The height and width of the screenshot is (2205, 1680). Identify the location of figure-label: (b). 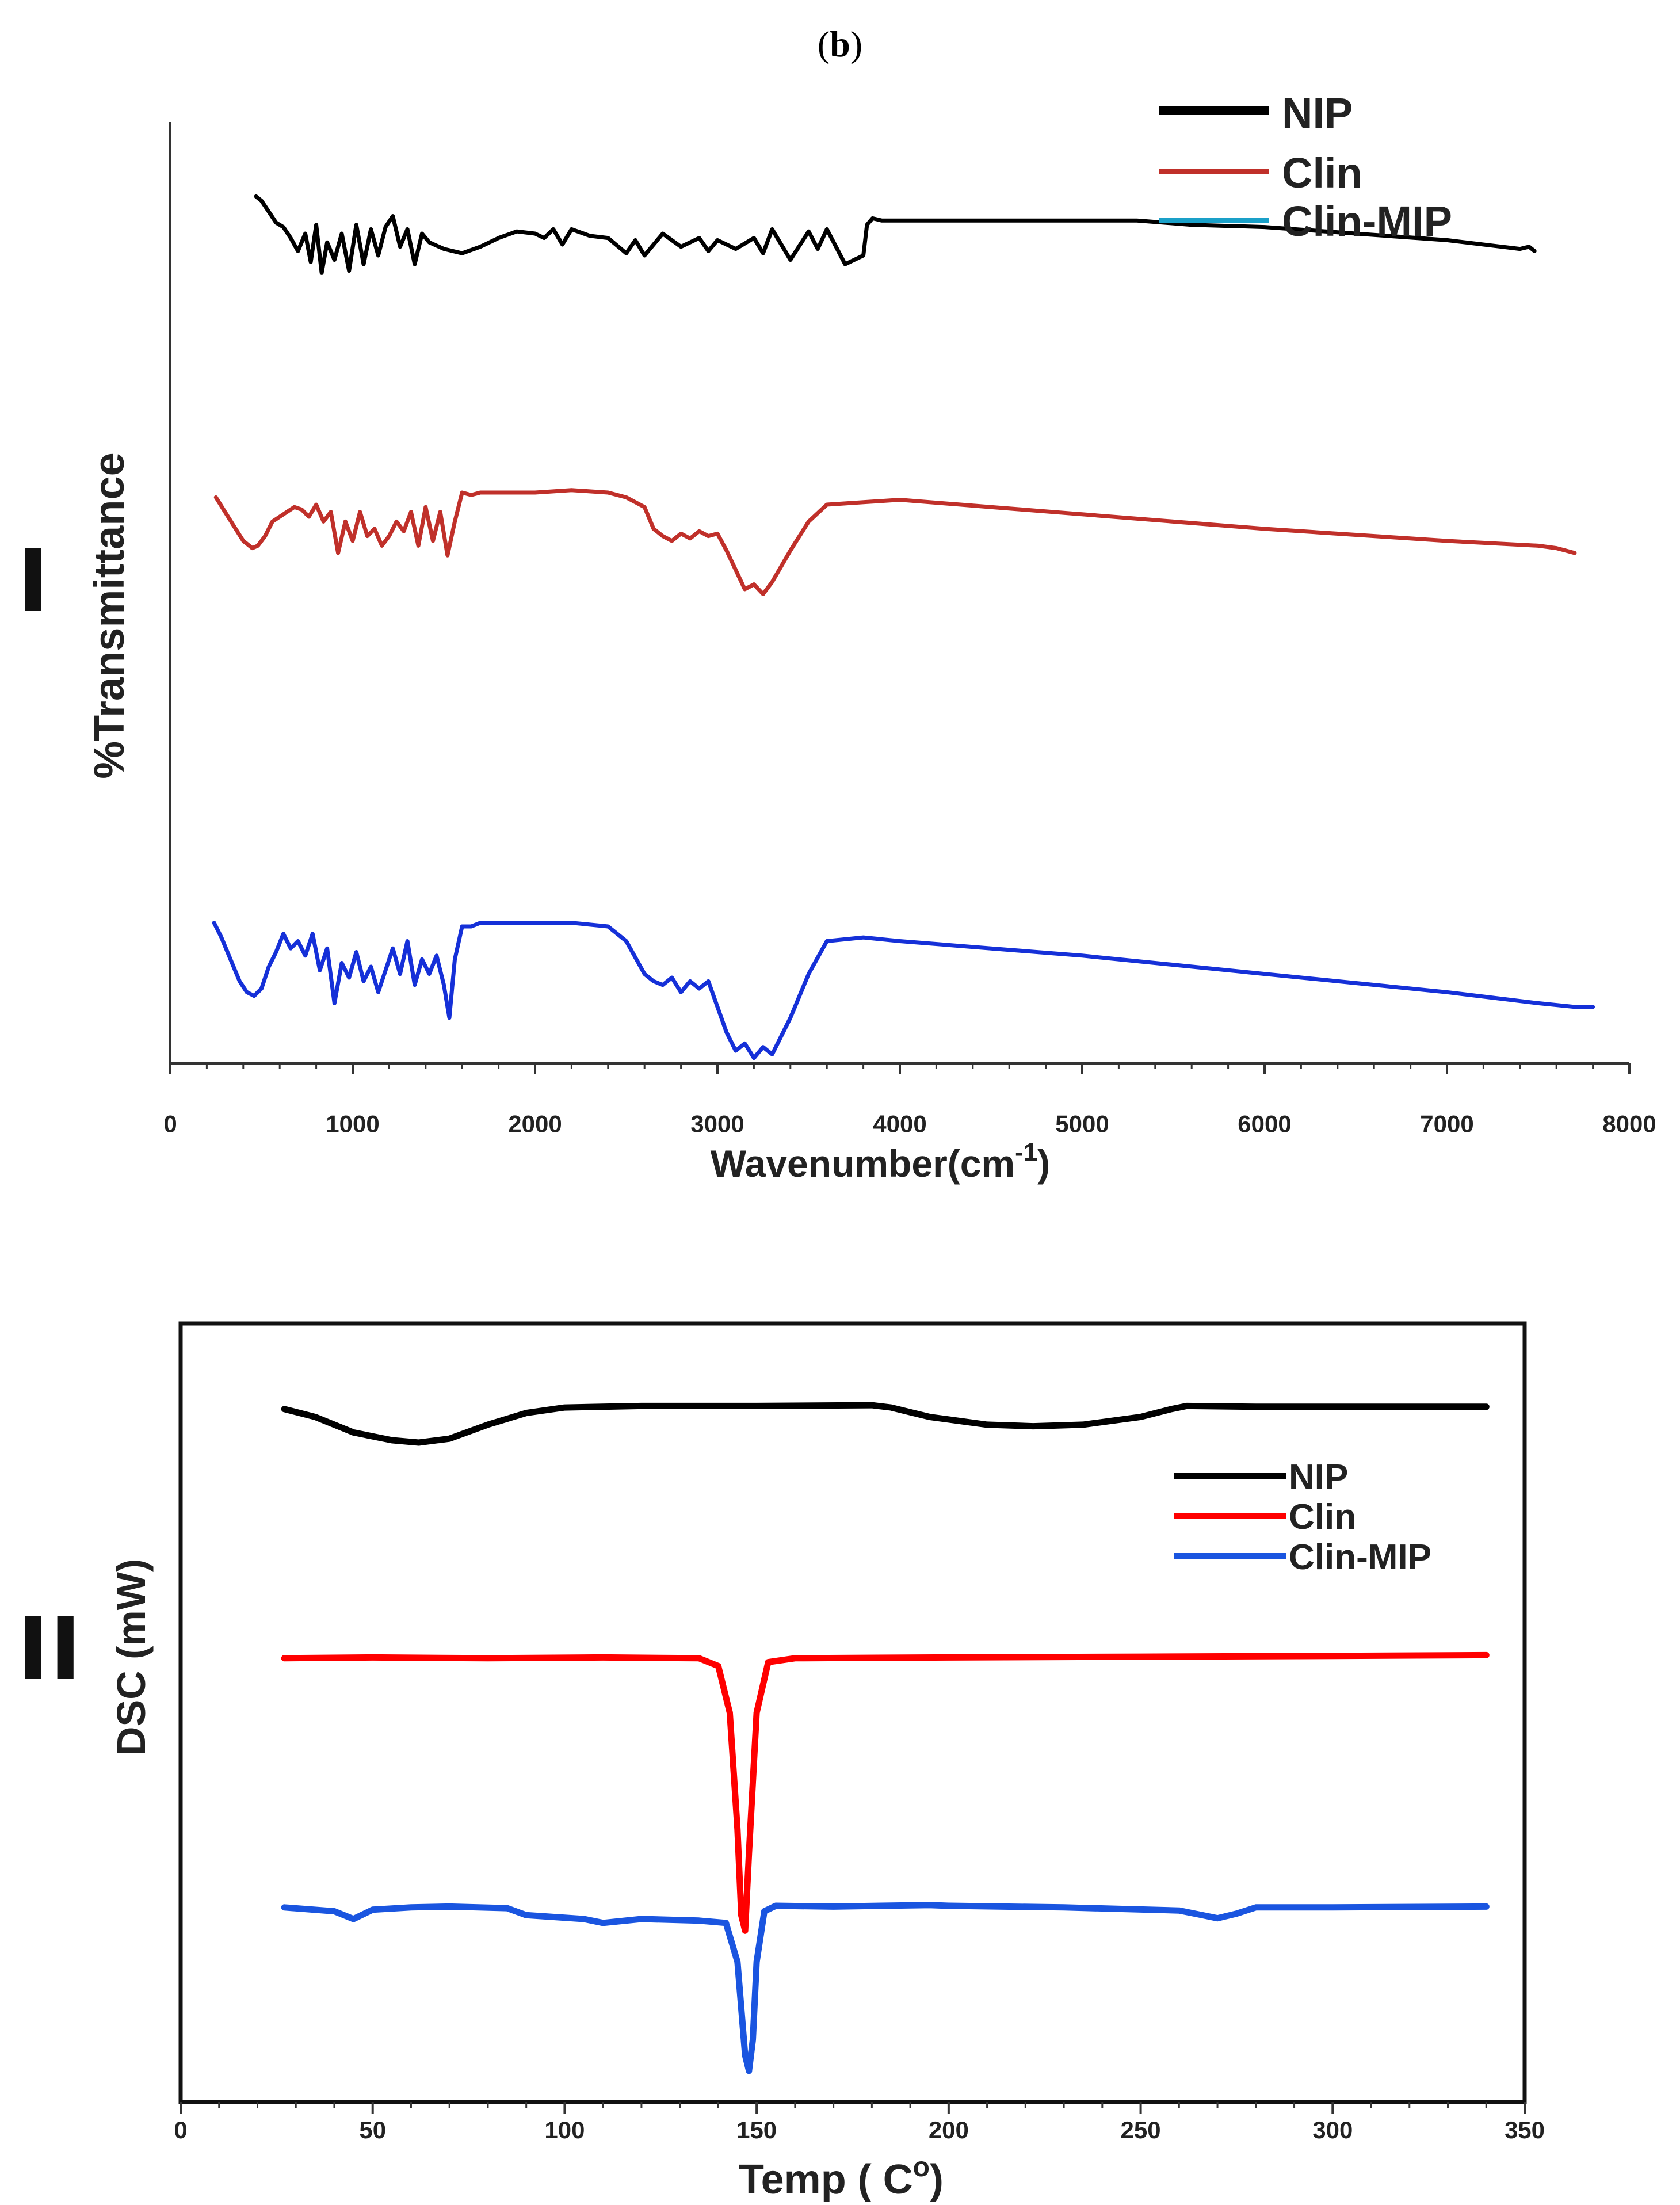
(840, 44).